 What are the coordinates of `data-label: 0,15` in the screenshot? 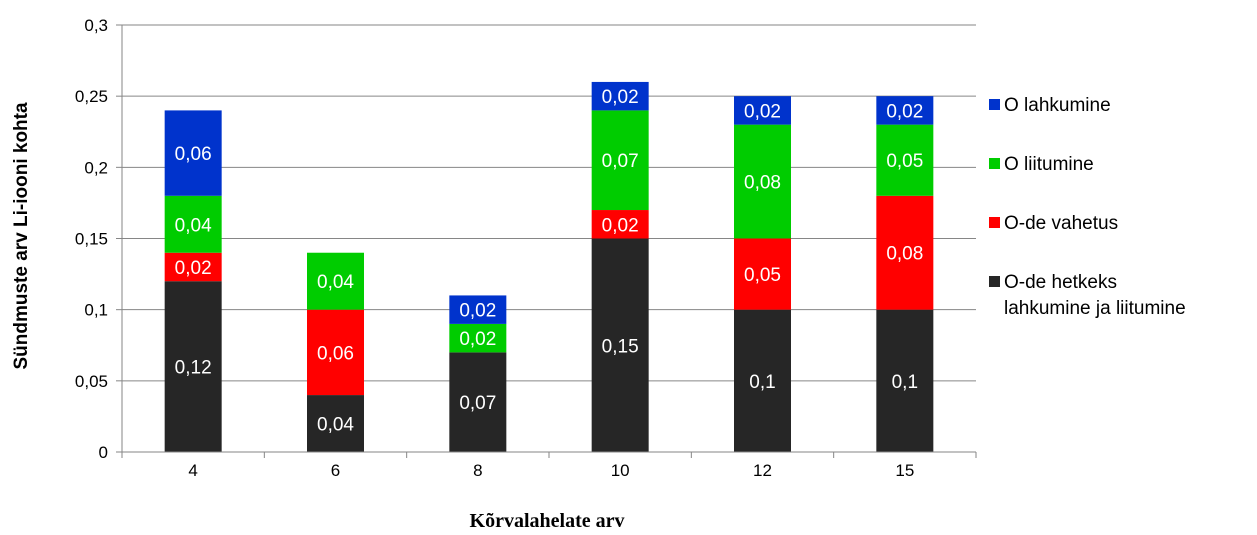 It's located at (620, 346).